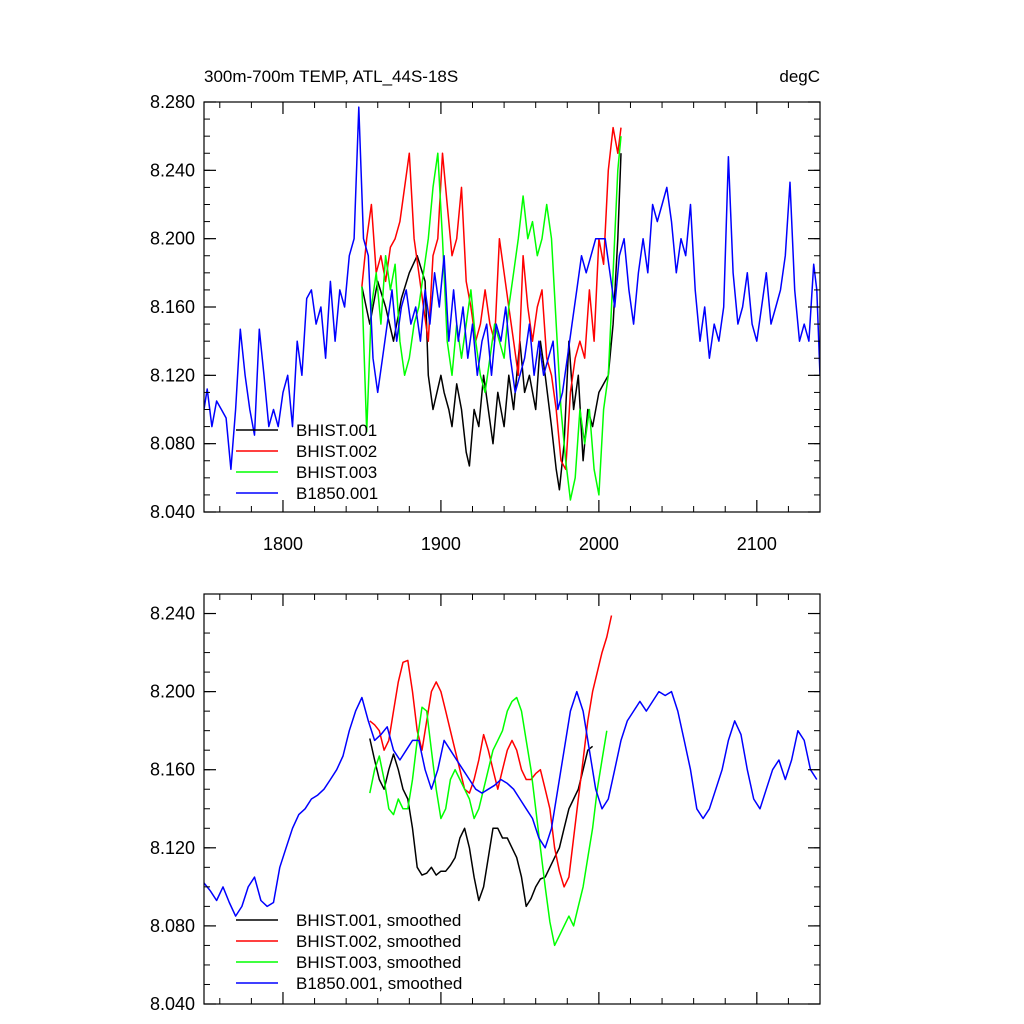 This screenshot has height=1024, width=1024. I want to click on y-tick-label: 8.280, so click(172, 102).